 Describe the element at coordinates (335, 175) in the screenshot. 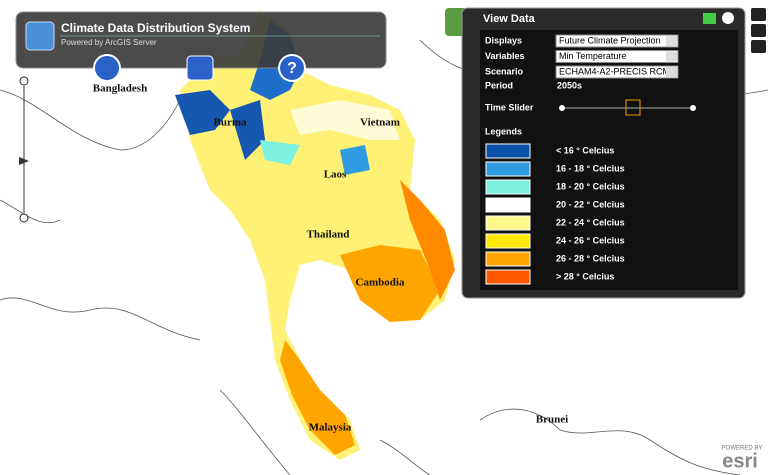

I see `map-label: Laos` at that location.